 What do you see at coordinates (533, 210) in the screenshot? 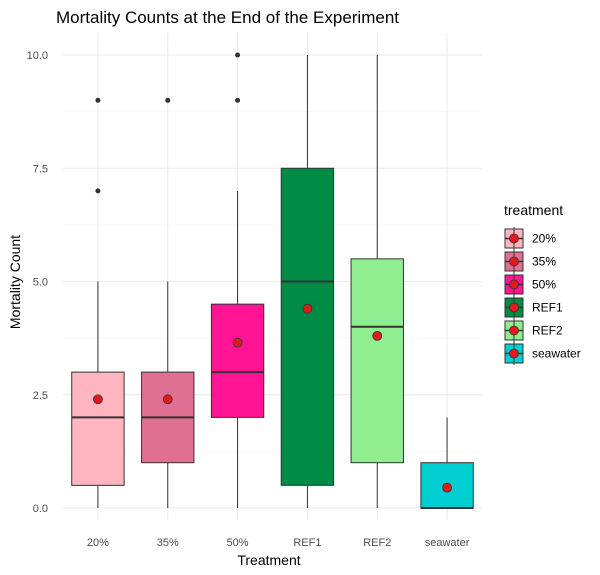
I see `legend-title: treatment` at bounding box center [533, 210].